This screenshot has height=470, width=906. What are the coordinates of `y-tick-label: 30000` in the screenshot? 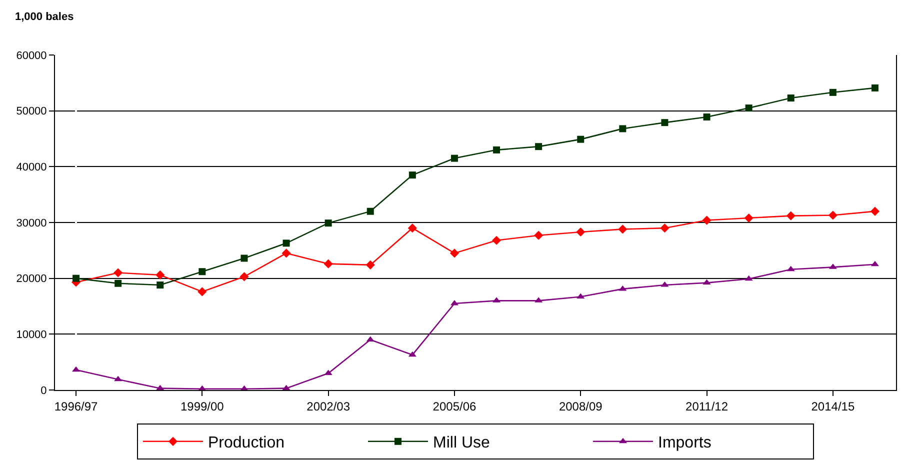 It's located at (31, 223).